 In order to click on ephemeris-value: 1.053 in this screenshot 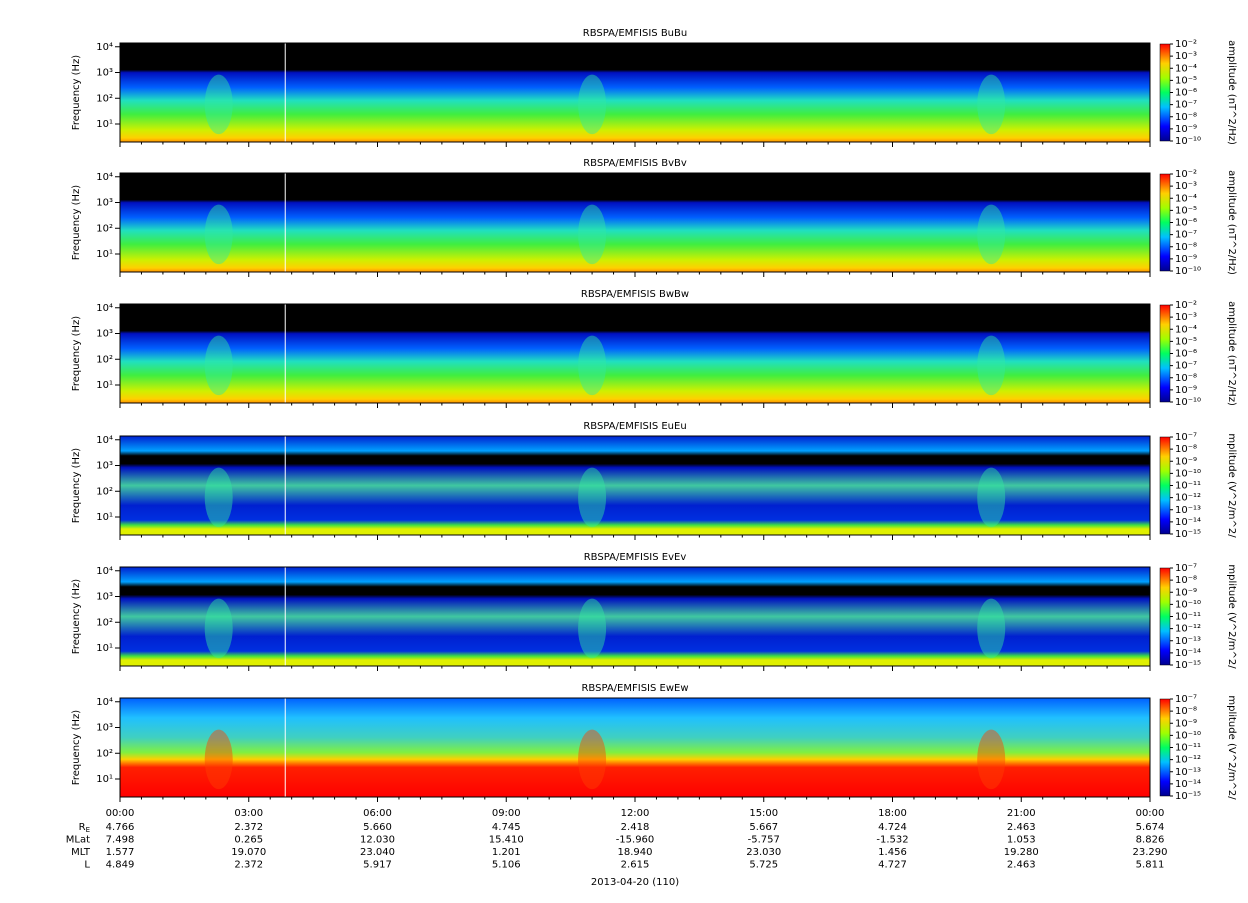, I will do `click(1021, 840)`.